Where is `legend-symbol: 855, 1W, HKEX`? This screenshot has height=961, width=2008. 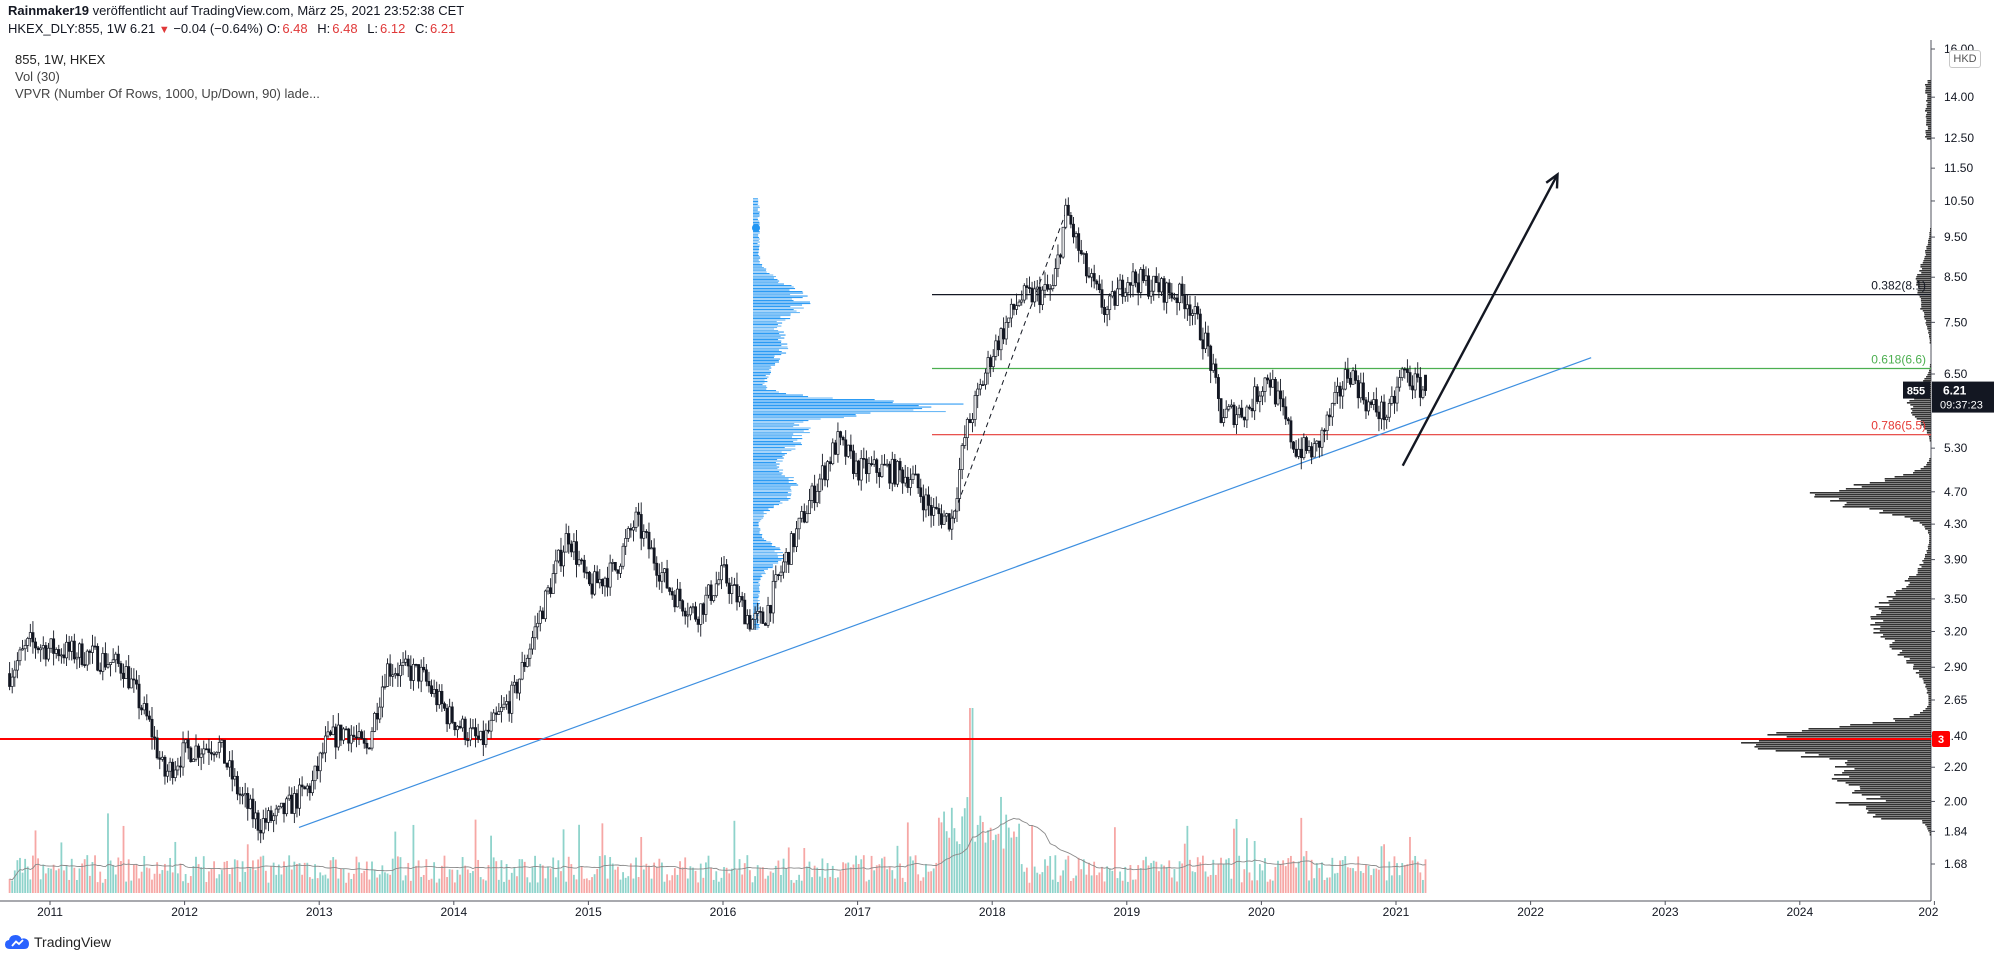 legend-symbol: 855, 1W, HKEX is located at coordinates (60, 59).